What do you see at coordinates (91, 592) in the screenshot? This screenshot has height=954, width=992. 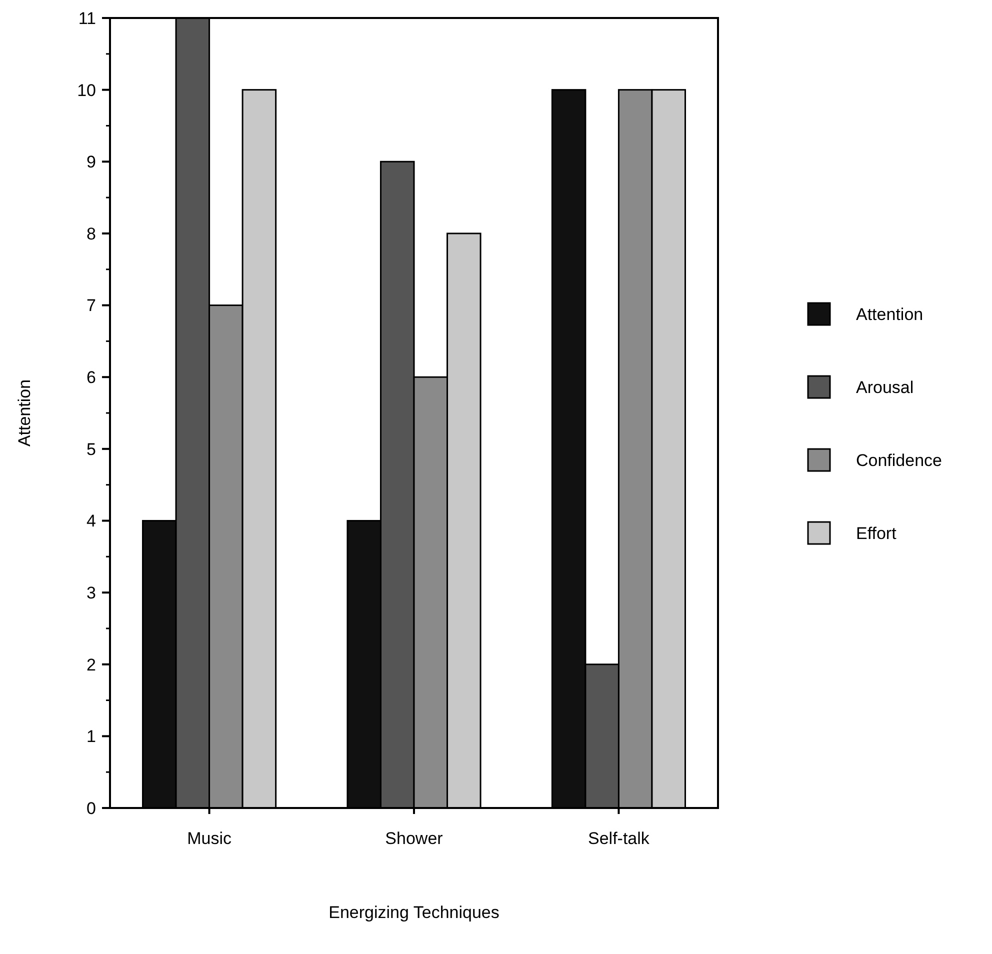 I see `y-tick-label: 3` at bounding box center [91, 592].